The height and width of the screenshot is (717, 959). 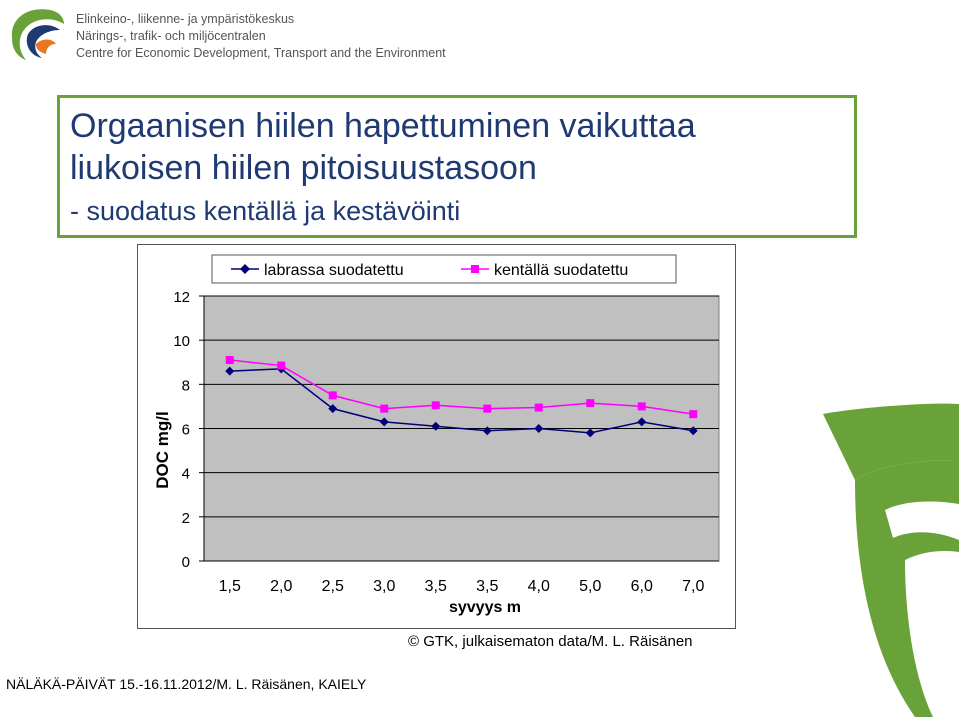 I want to click on y-tick-label: 6, so click(x=186, y=430).